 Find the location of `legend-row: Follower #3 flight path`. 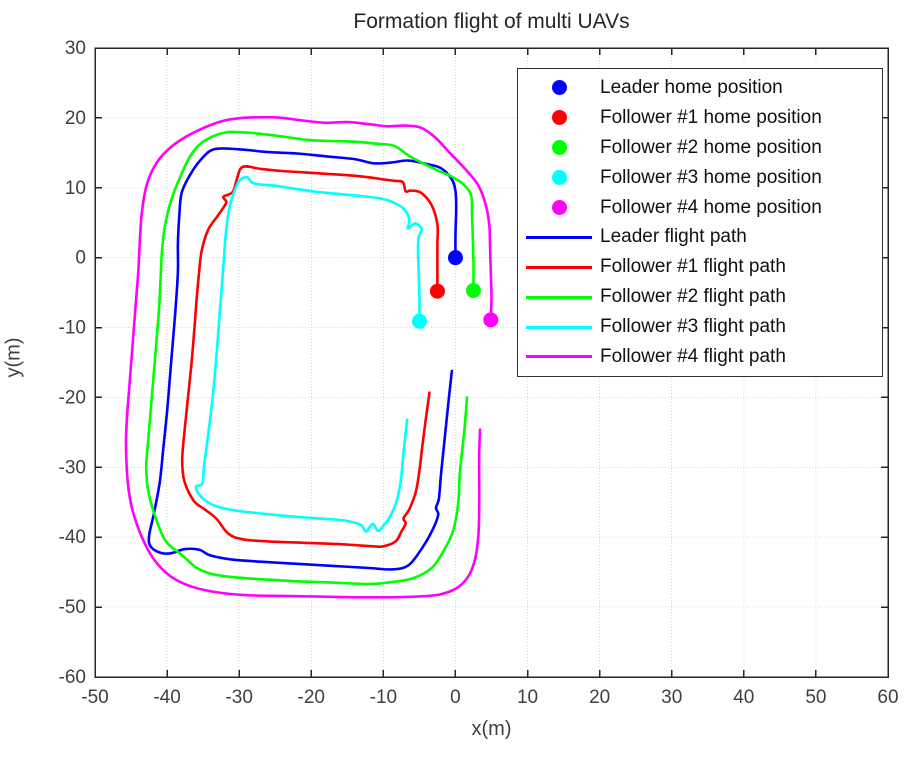

legend-row: Follower #3 flight path is located at coordinates (700, 327).